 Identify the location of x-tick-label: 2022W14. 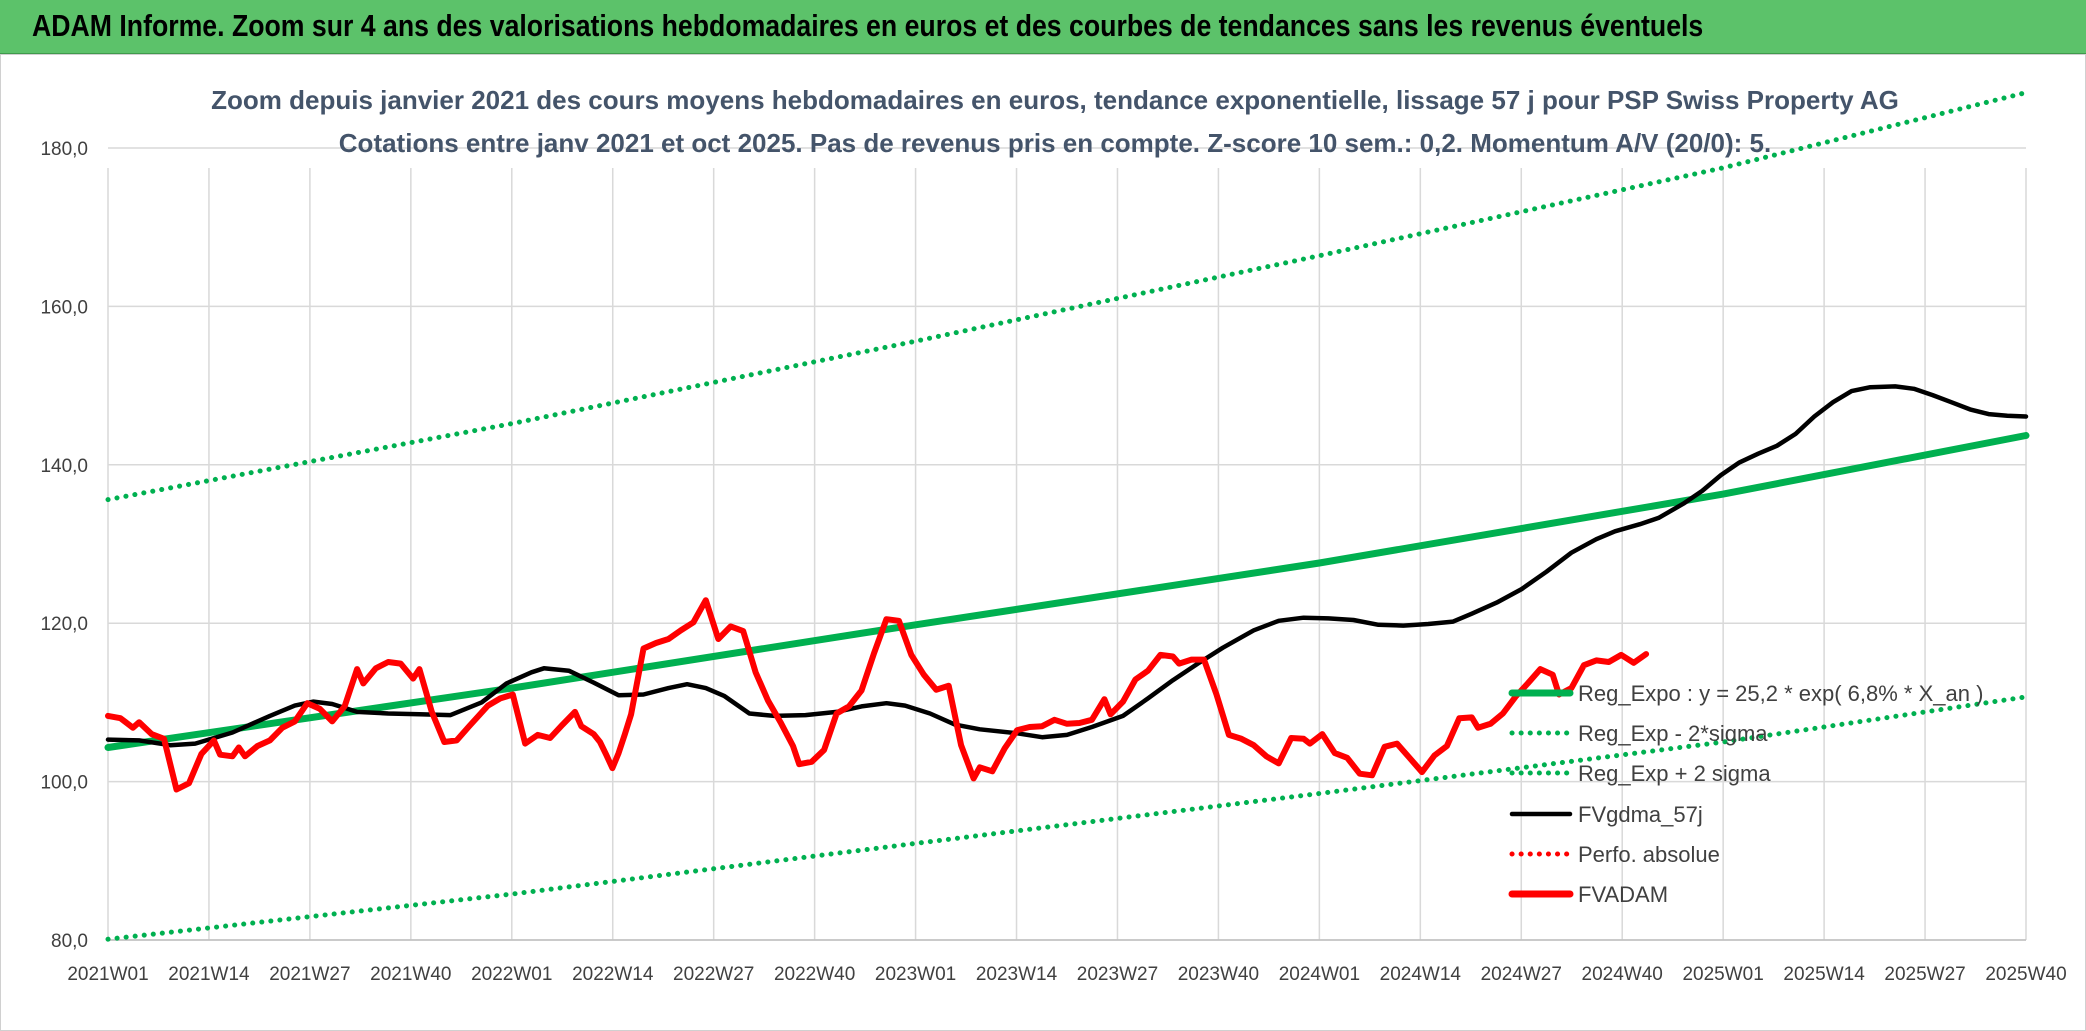
(613, 974).